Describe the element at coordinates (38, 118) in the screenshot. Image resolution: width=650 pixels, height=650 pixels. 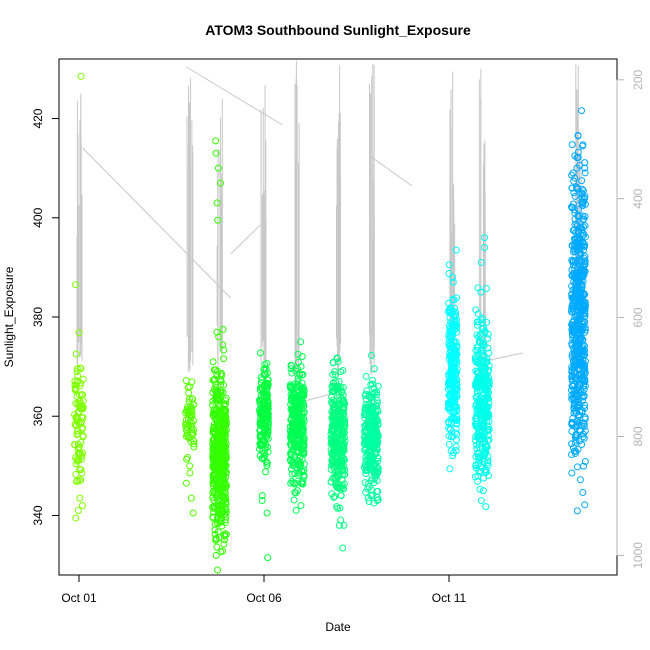
I see `y-tick-label: 420` at that location.